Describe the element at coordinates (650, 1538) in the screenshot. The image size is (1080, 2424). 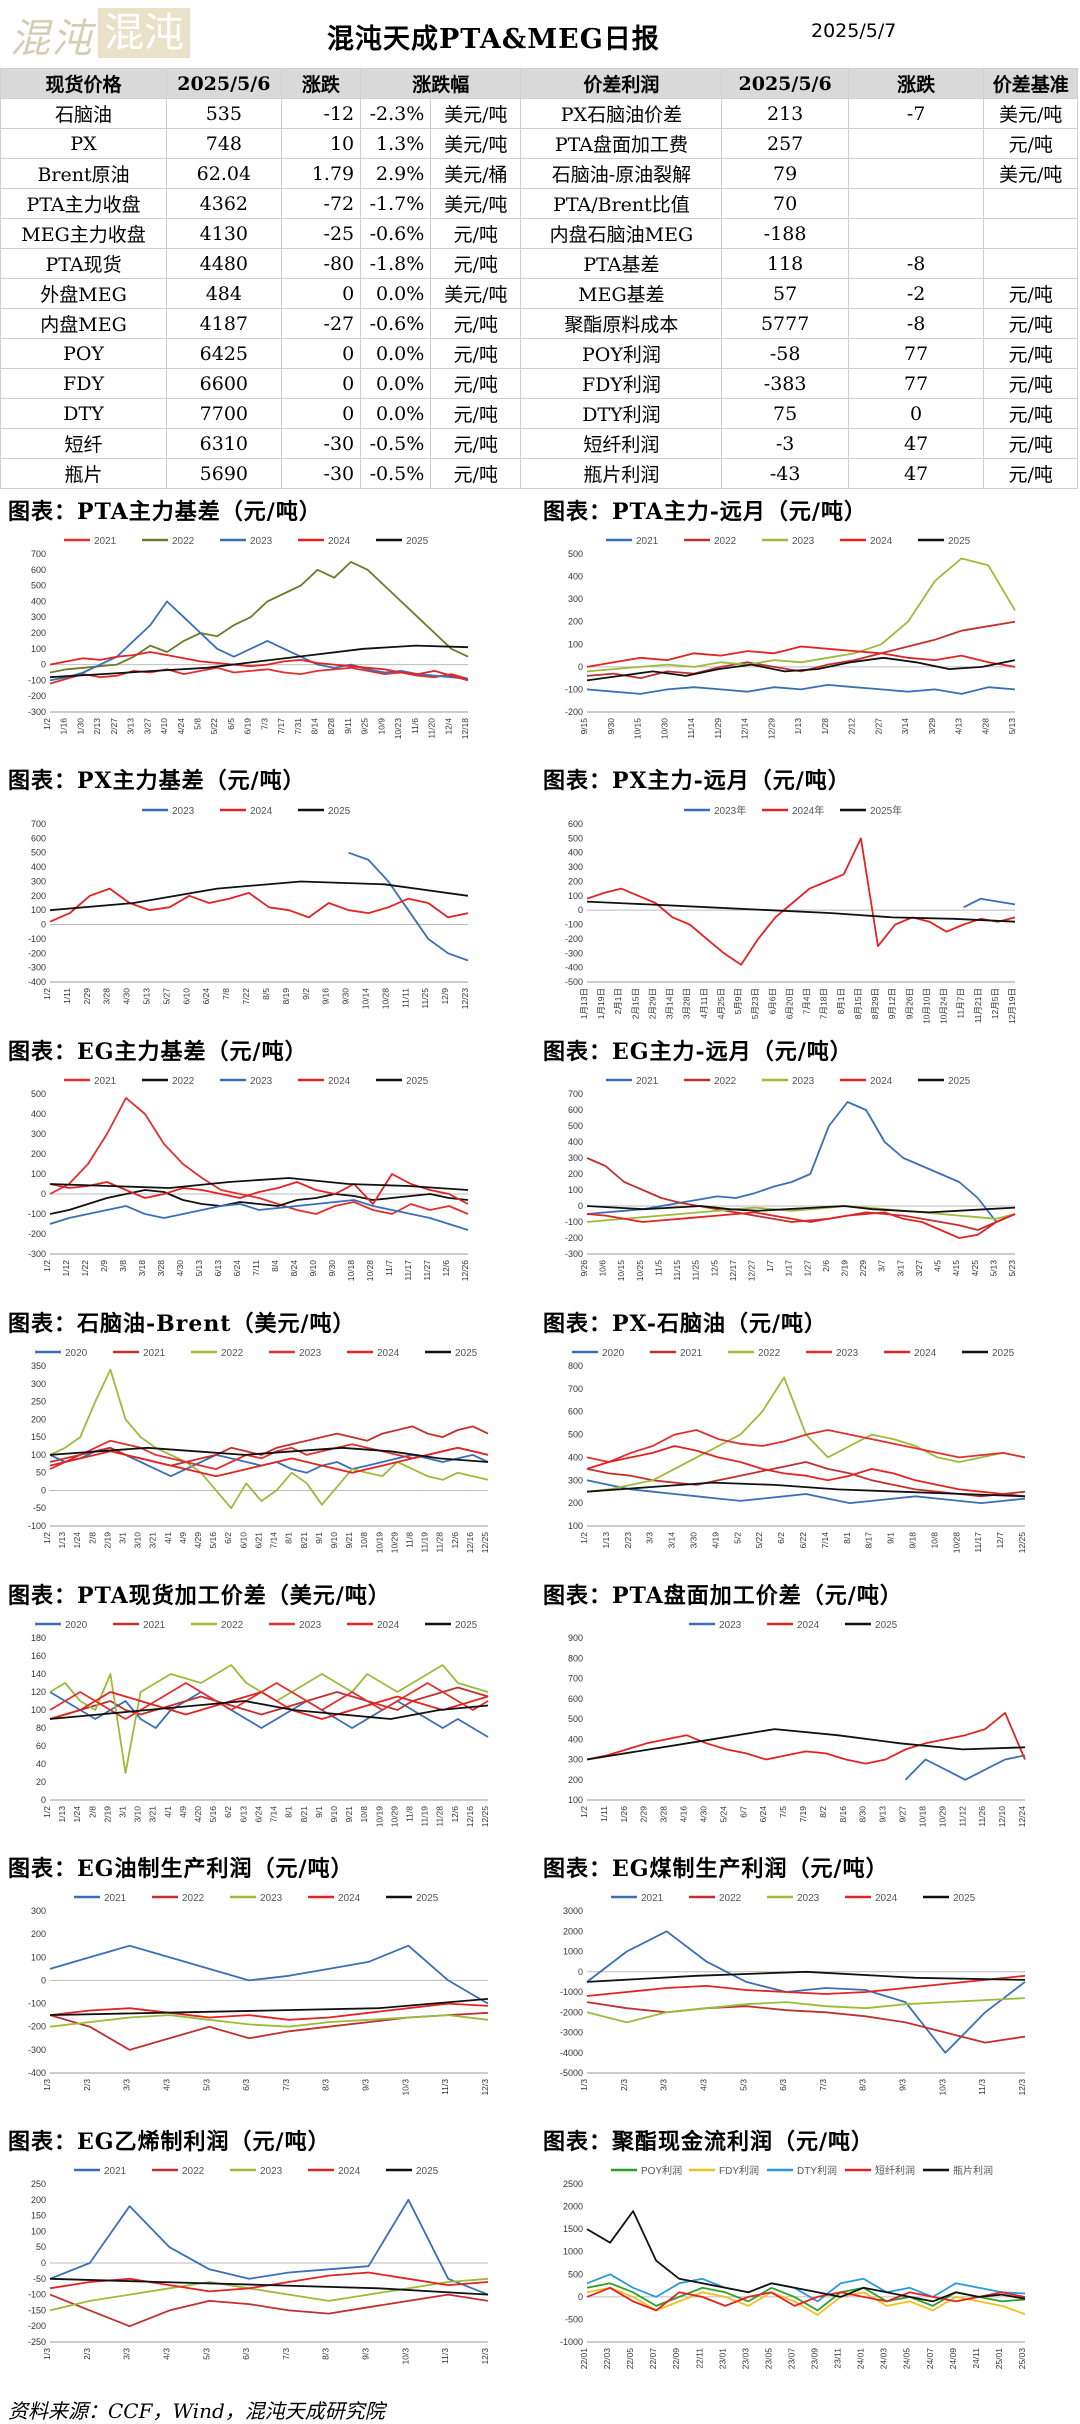
I see `x-tick-label: 3/3` at that location.